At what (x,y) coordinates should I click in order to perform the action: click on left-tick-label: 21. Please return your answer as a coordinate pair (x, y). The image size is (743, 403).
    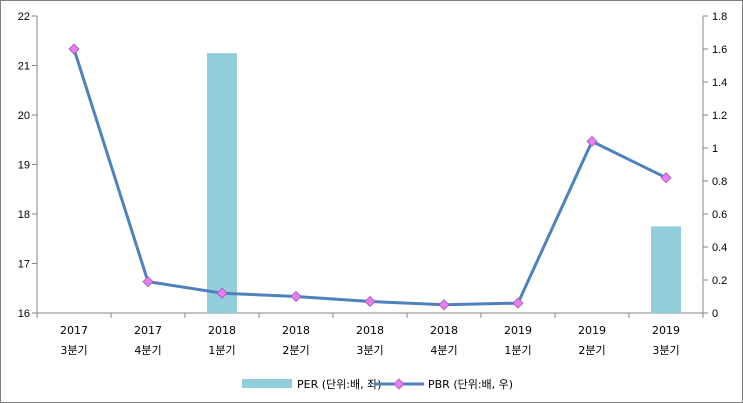
    Looking at the image, I should click on (24, 67).